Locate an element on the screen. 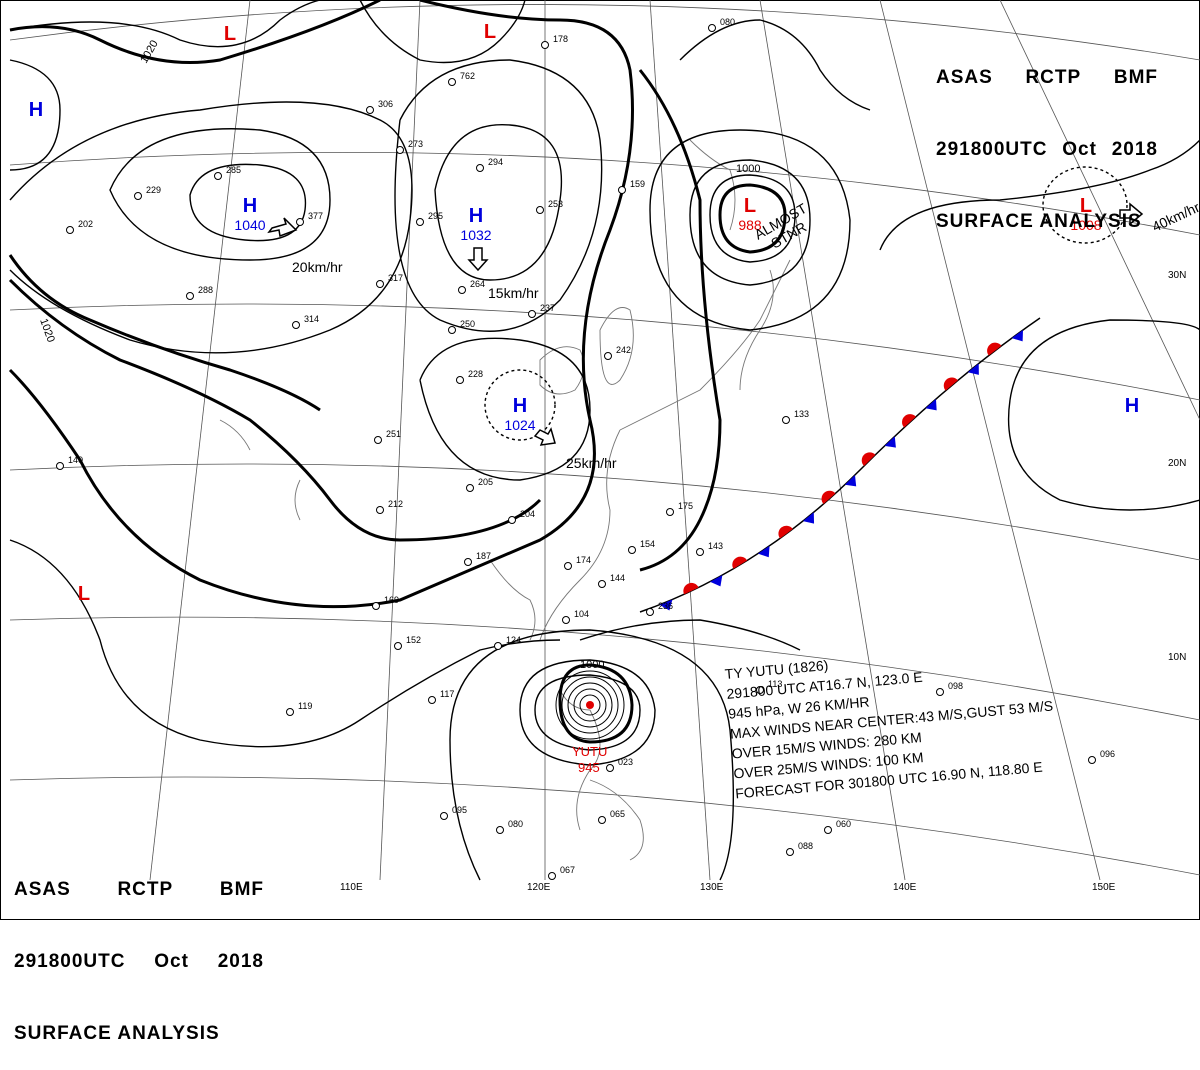  pressure-value: 1040 is located at coordinates (249, 225).